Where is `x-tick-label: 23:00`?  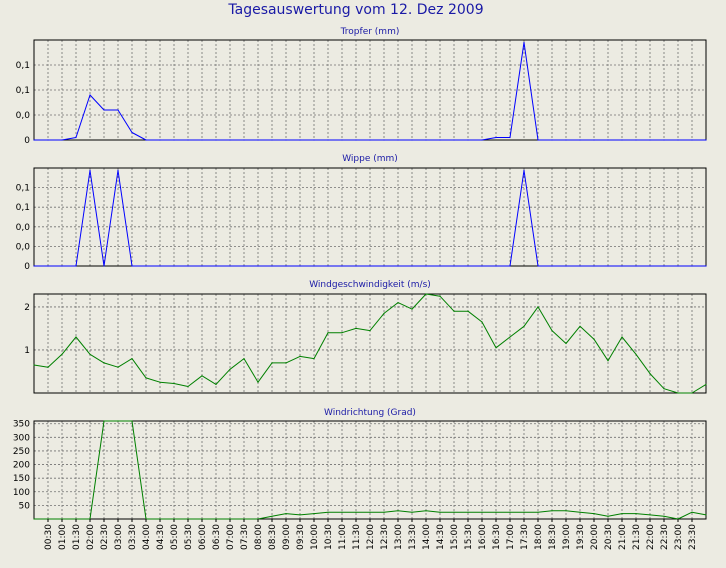
x-tick-label: 23:00 is located at coordinates (679, 537).